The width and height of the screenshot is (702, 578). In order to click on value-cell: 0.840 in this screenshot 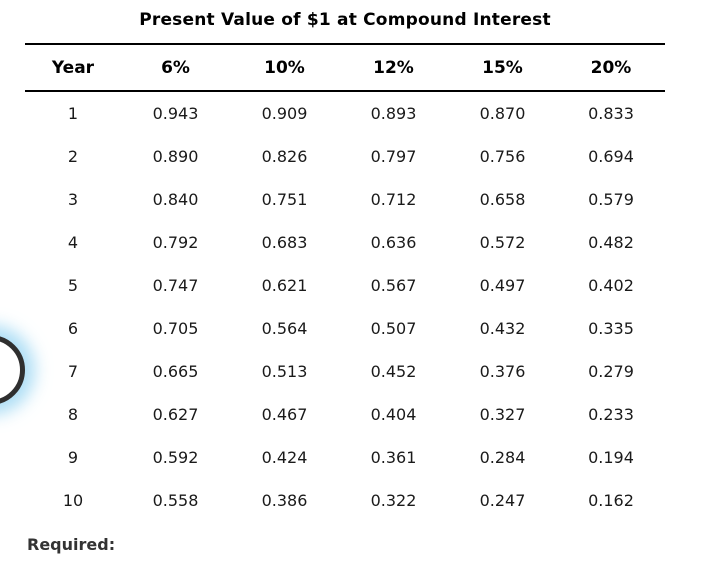, I will do `click(175, 199)`.